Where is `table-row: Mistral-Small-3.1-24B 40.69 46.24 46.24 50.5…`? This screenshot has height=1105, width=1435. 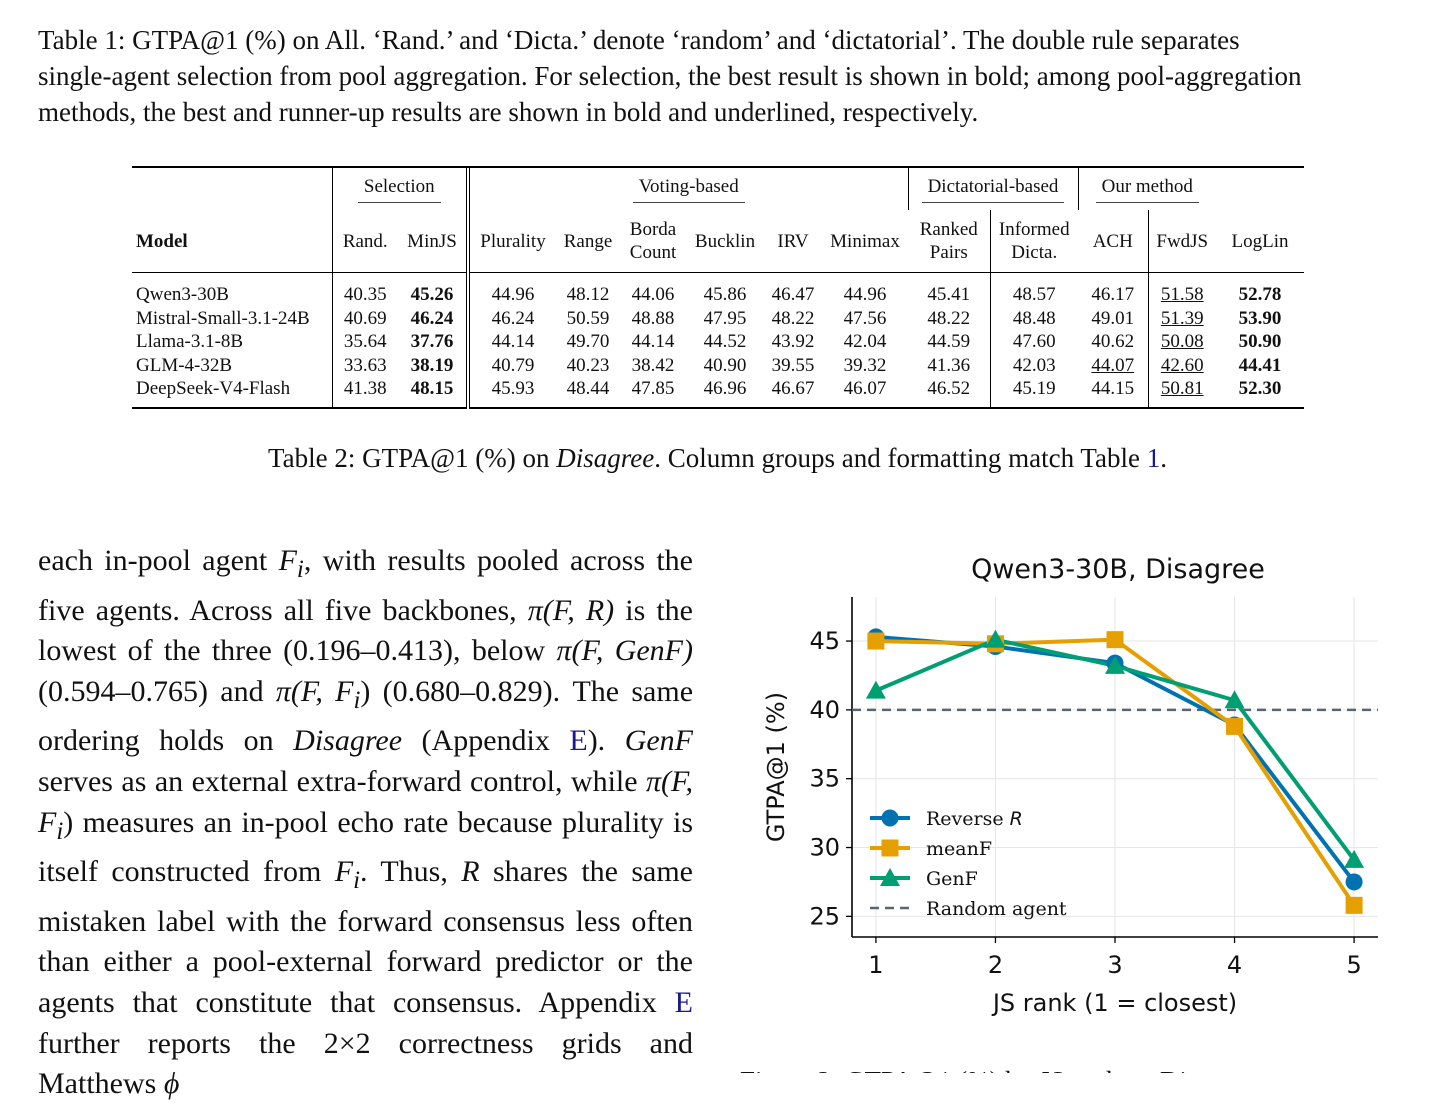
table-row: Mistral-Small-3.1-24B 40.69 46.24 46.24 50.5… is located at coordinates (718, 318).